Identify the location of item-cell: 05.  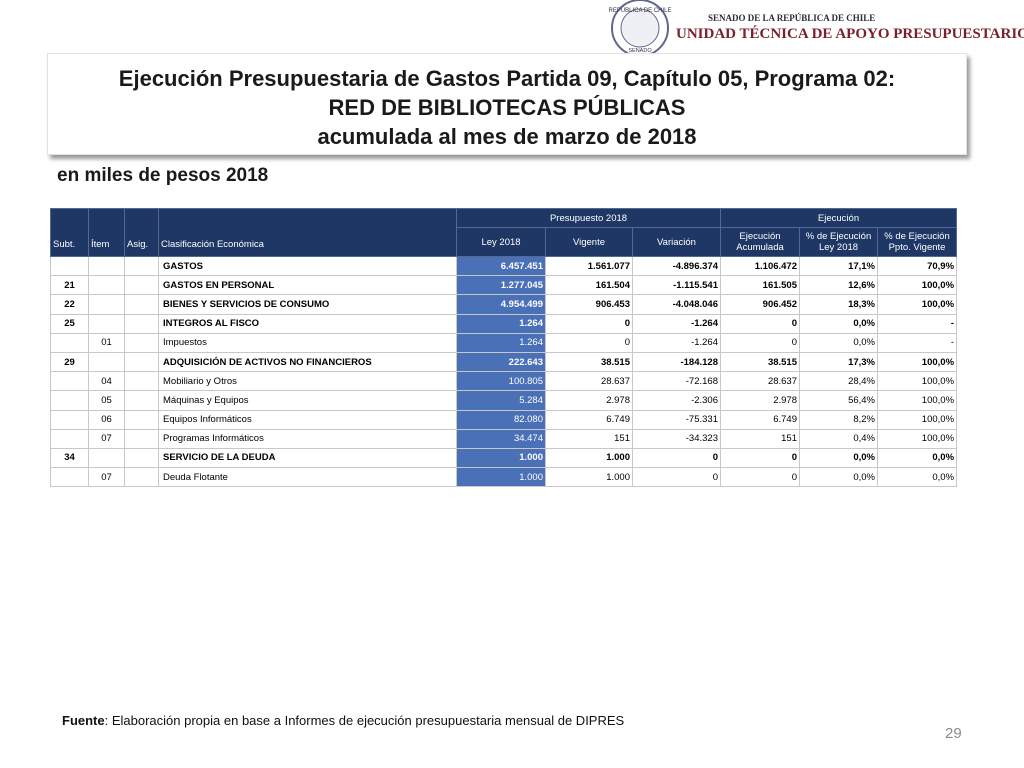
(106, 400).